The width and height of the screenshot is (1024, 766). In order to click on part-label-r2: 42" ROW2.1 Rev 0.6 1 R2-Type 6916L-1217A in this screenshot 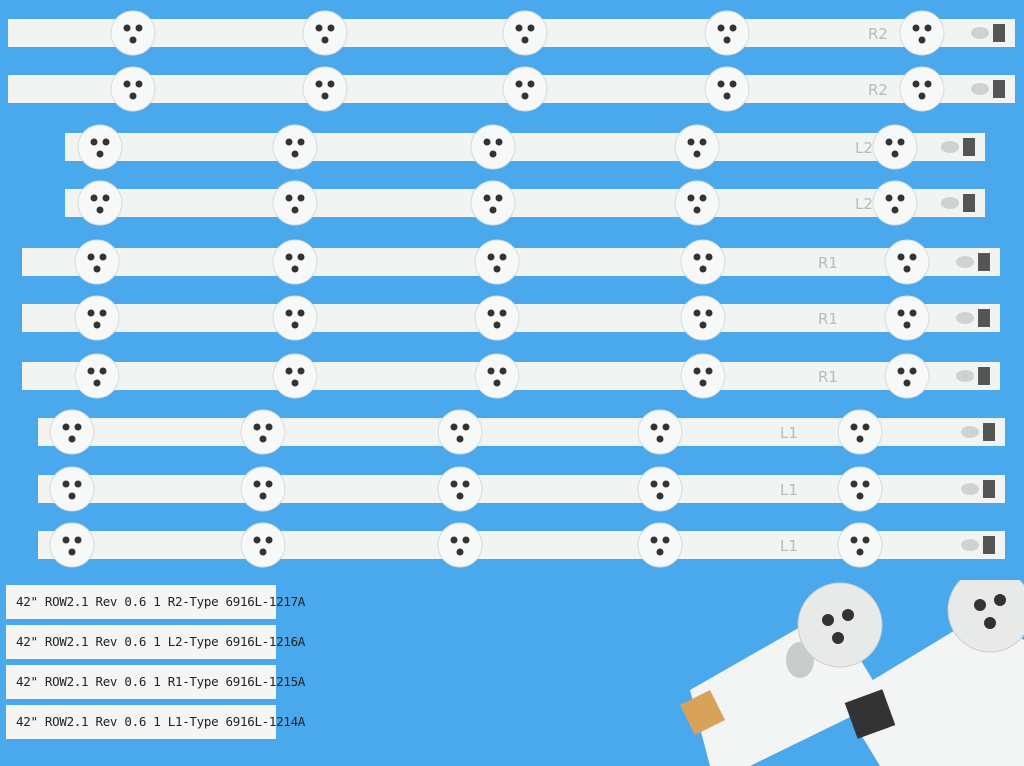, I will do `click(155, 602)`.